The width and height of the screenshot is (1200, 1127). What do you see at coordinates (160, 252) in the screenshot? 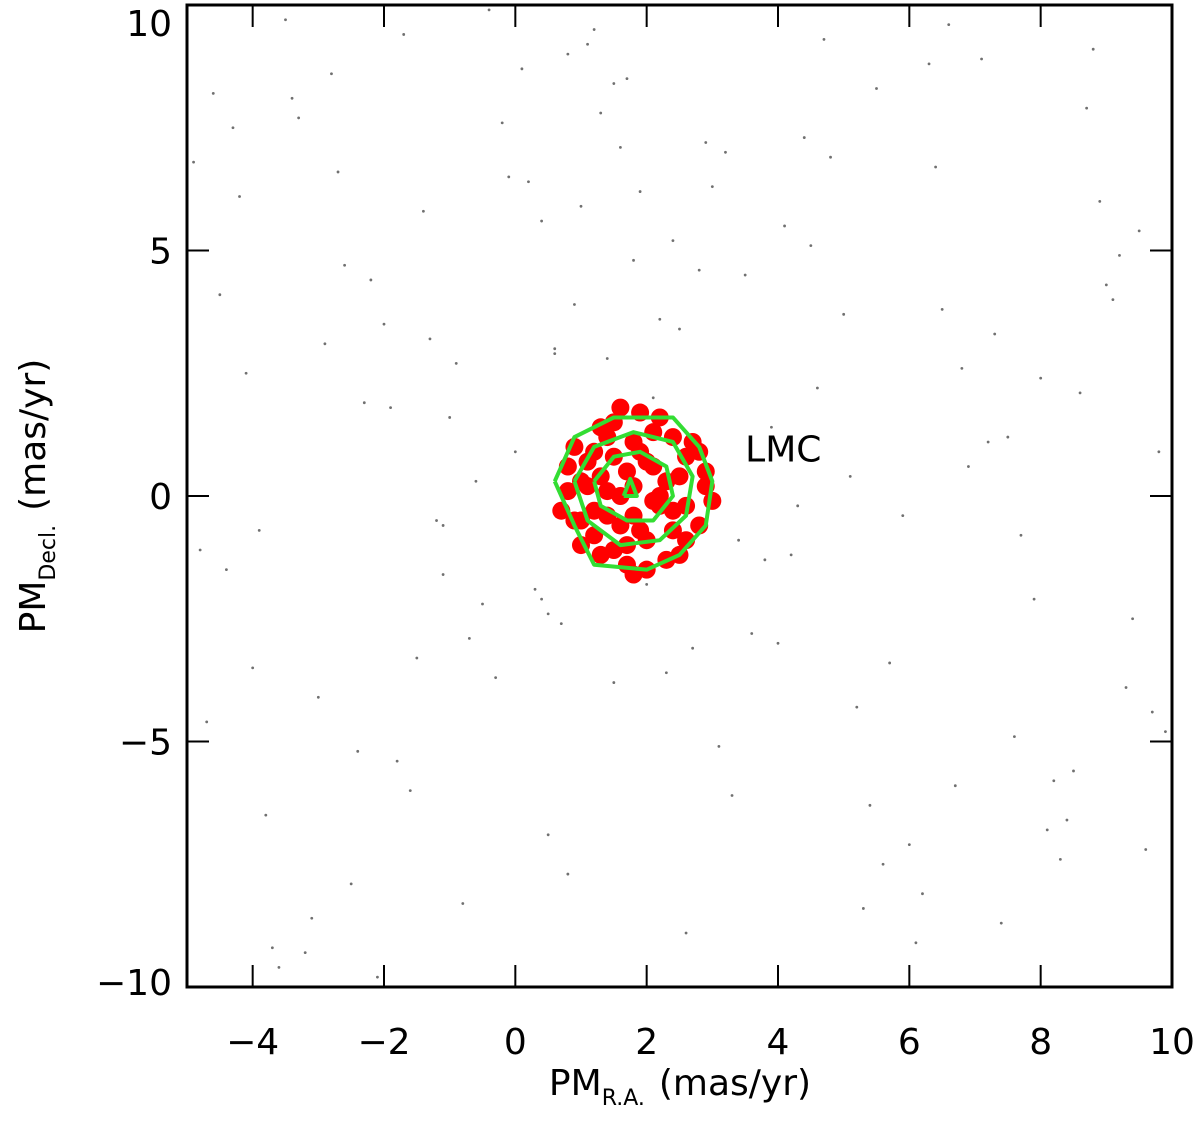
I see `y-tick-label: 5` at bounding box center [160, 252].